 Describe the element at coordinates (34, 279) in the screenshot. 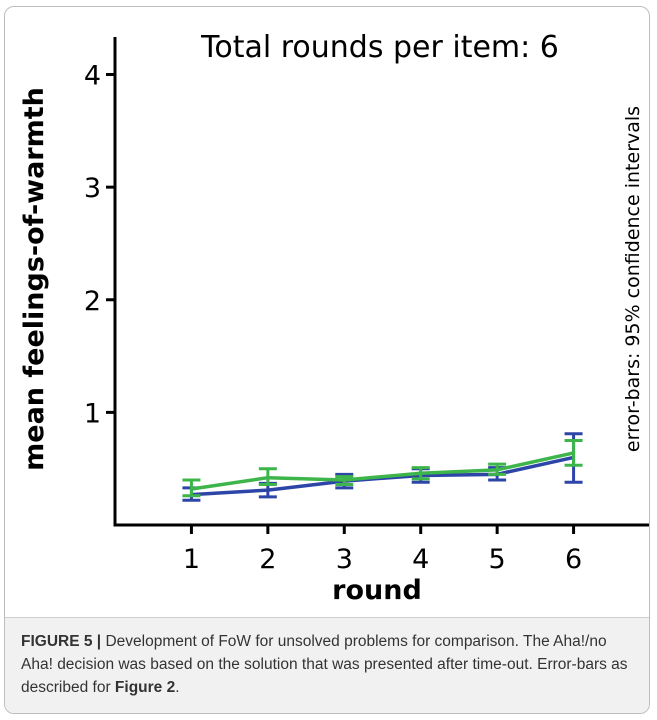

I see `y-axis-label: mean feelings-of-warmth` at that location.